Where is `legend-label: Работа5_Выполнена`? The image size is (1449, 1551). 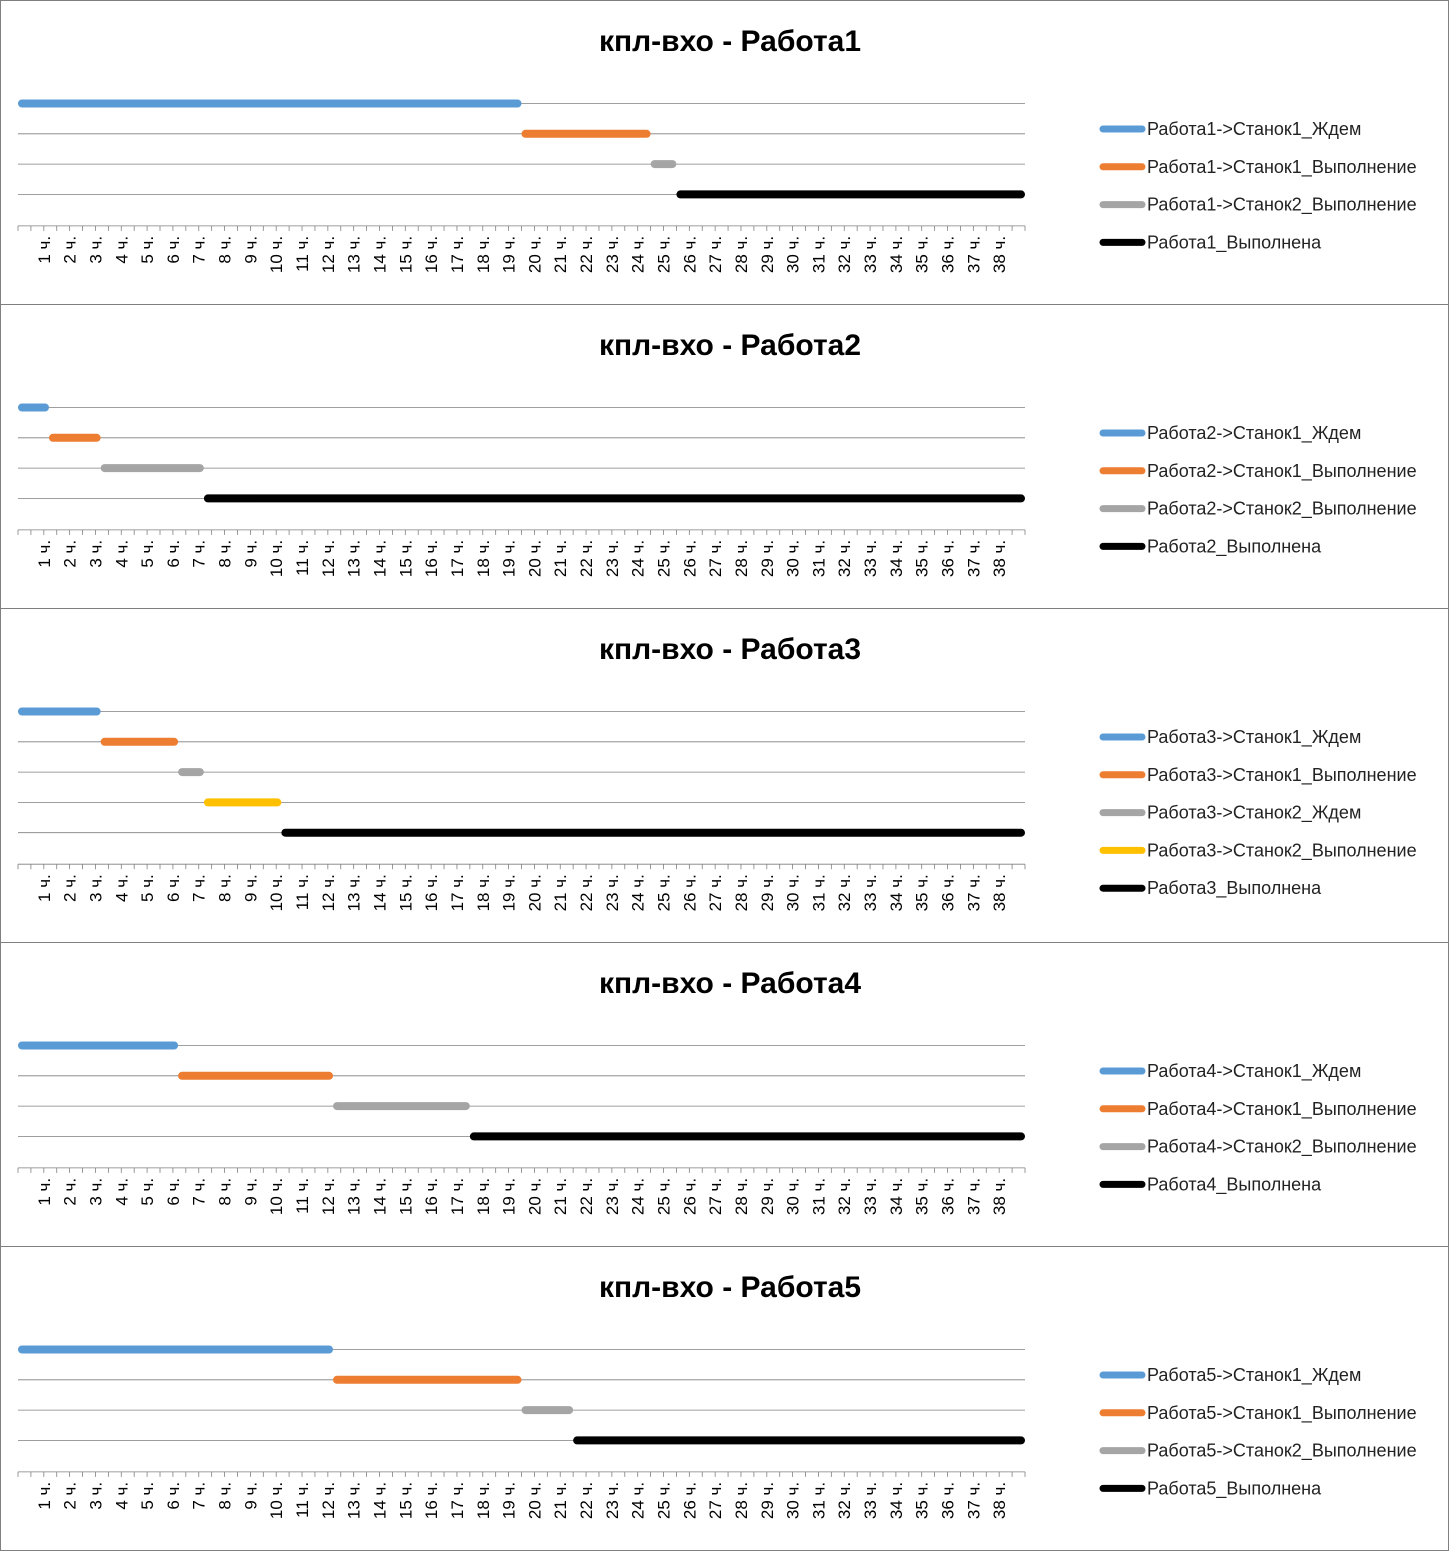 legend-label: Работа5_Выполнена is located at coordinates (1234, 1488).